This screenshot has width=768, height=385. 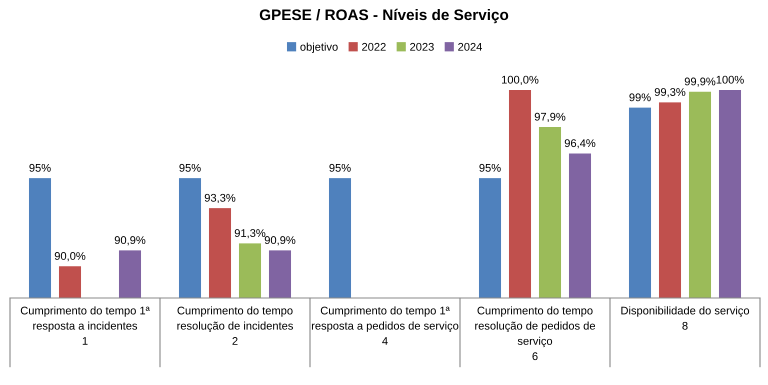 I want to click on data-label: 99%, so click(x=640, y=97).